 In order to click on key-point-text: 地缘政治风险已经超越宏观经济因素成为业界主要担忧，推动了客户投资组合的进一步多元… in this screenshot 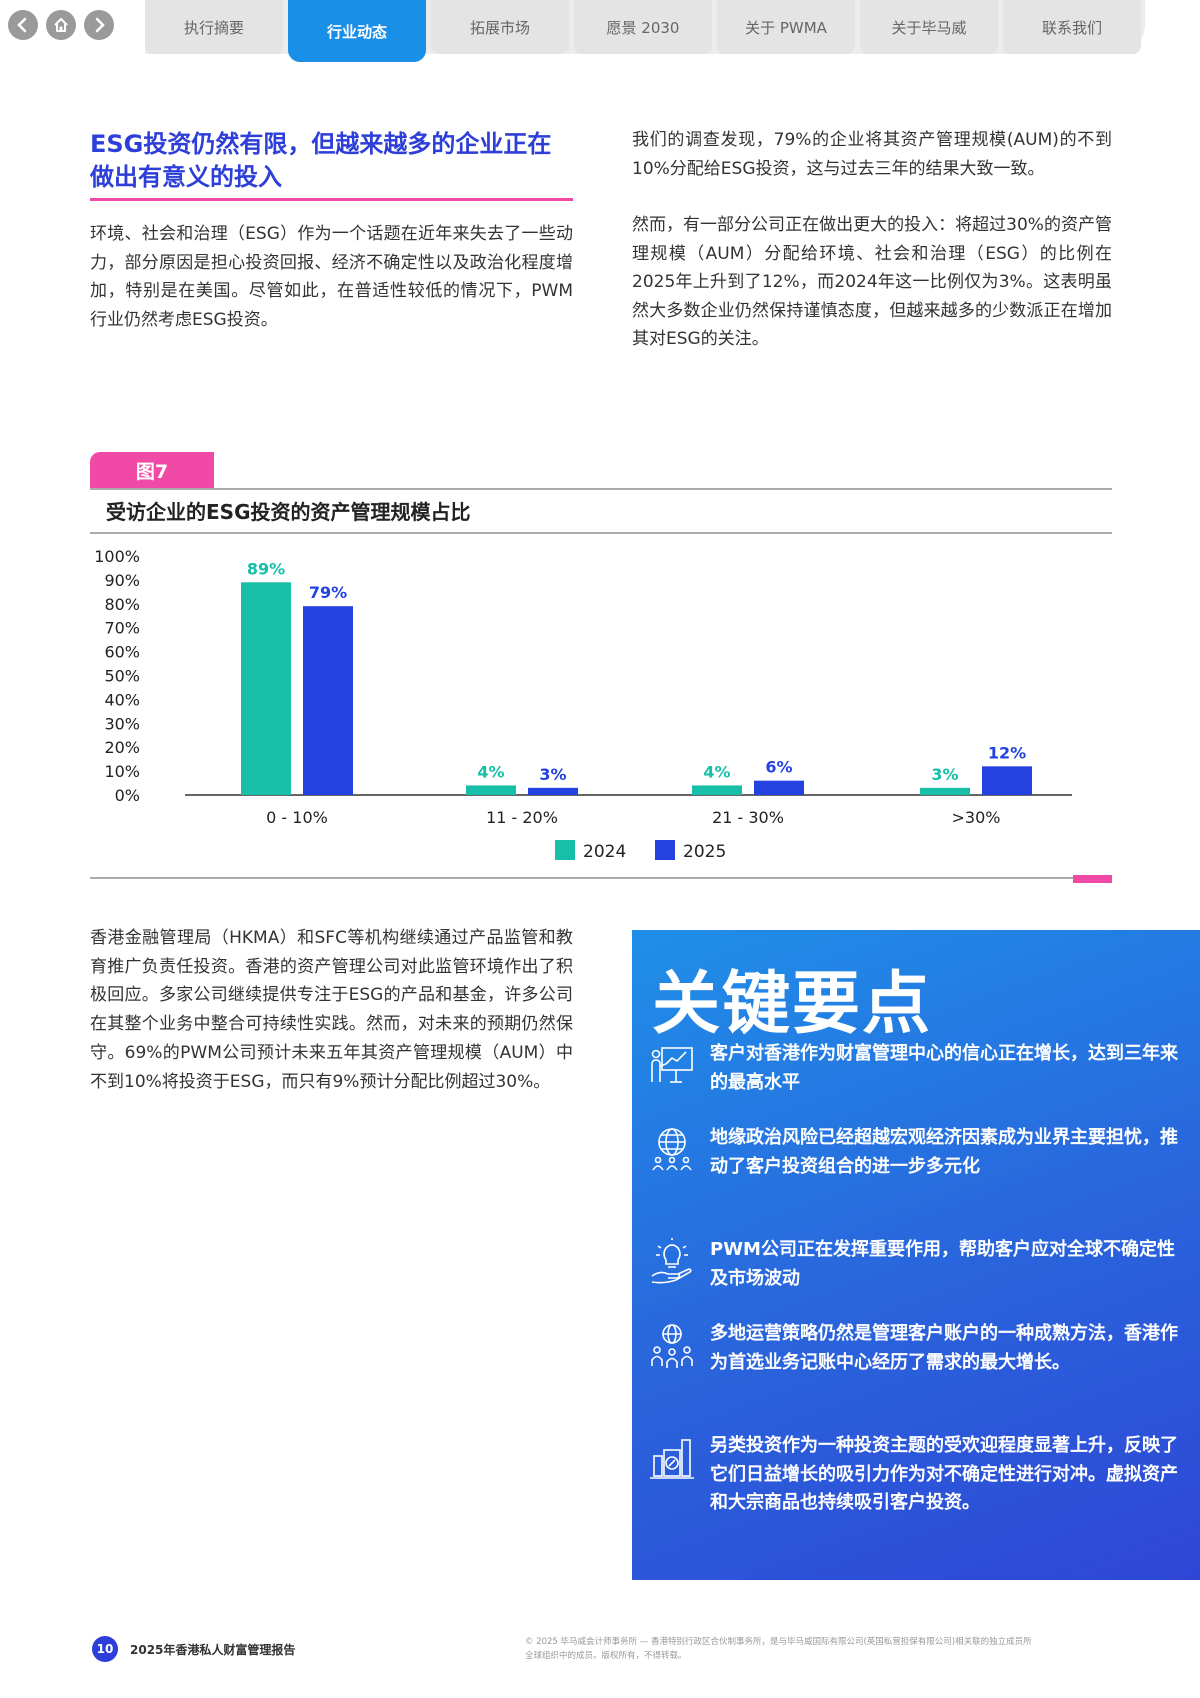, I will do `click(944, 1152)`.